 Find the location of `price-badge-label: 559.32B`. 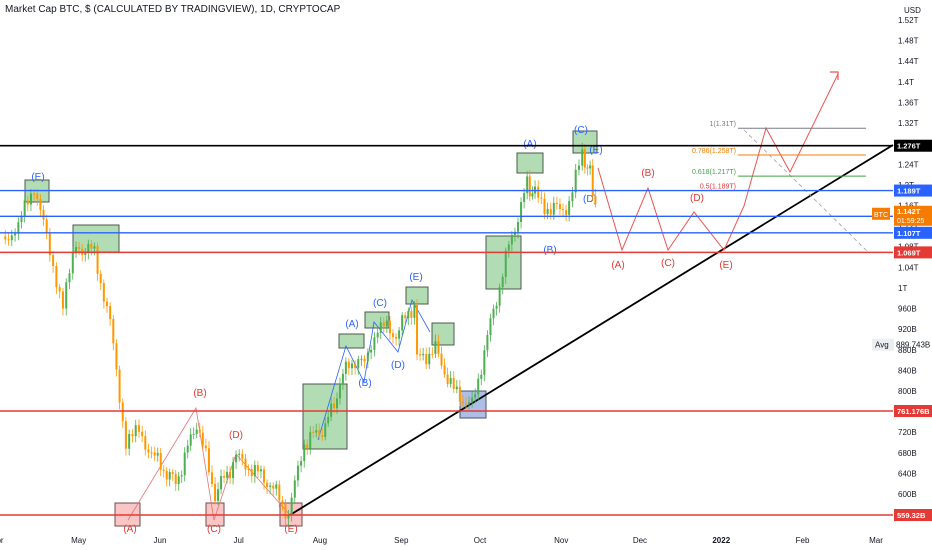

price-badge-label: 559.32B is located at coordinates (911, 515).